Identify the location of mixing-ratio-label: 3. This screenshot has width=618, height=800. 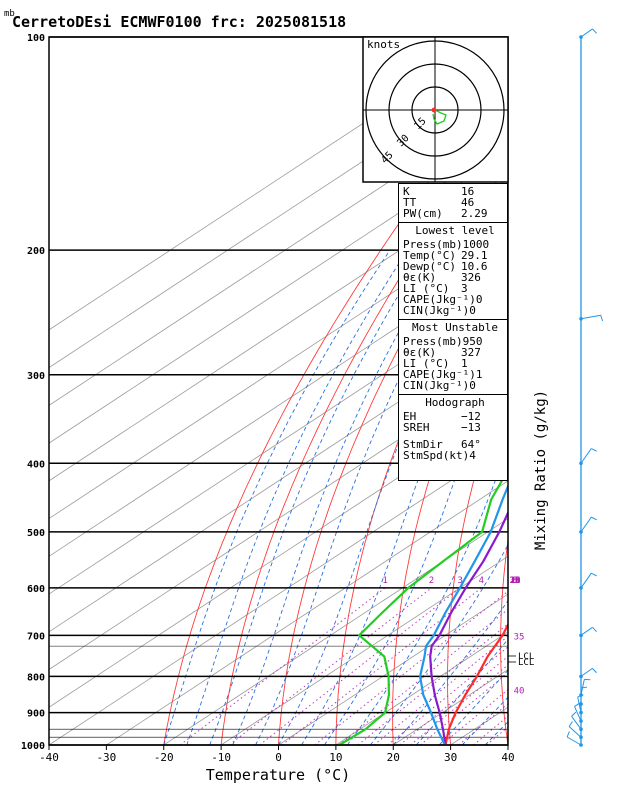
(460, 581).